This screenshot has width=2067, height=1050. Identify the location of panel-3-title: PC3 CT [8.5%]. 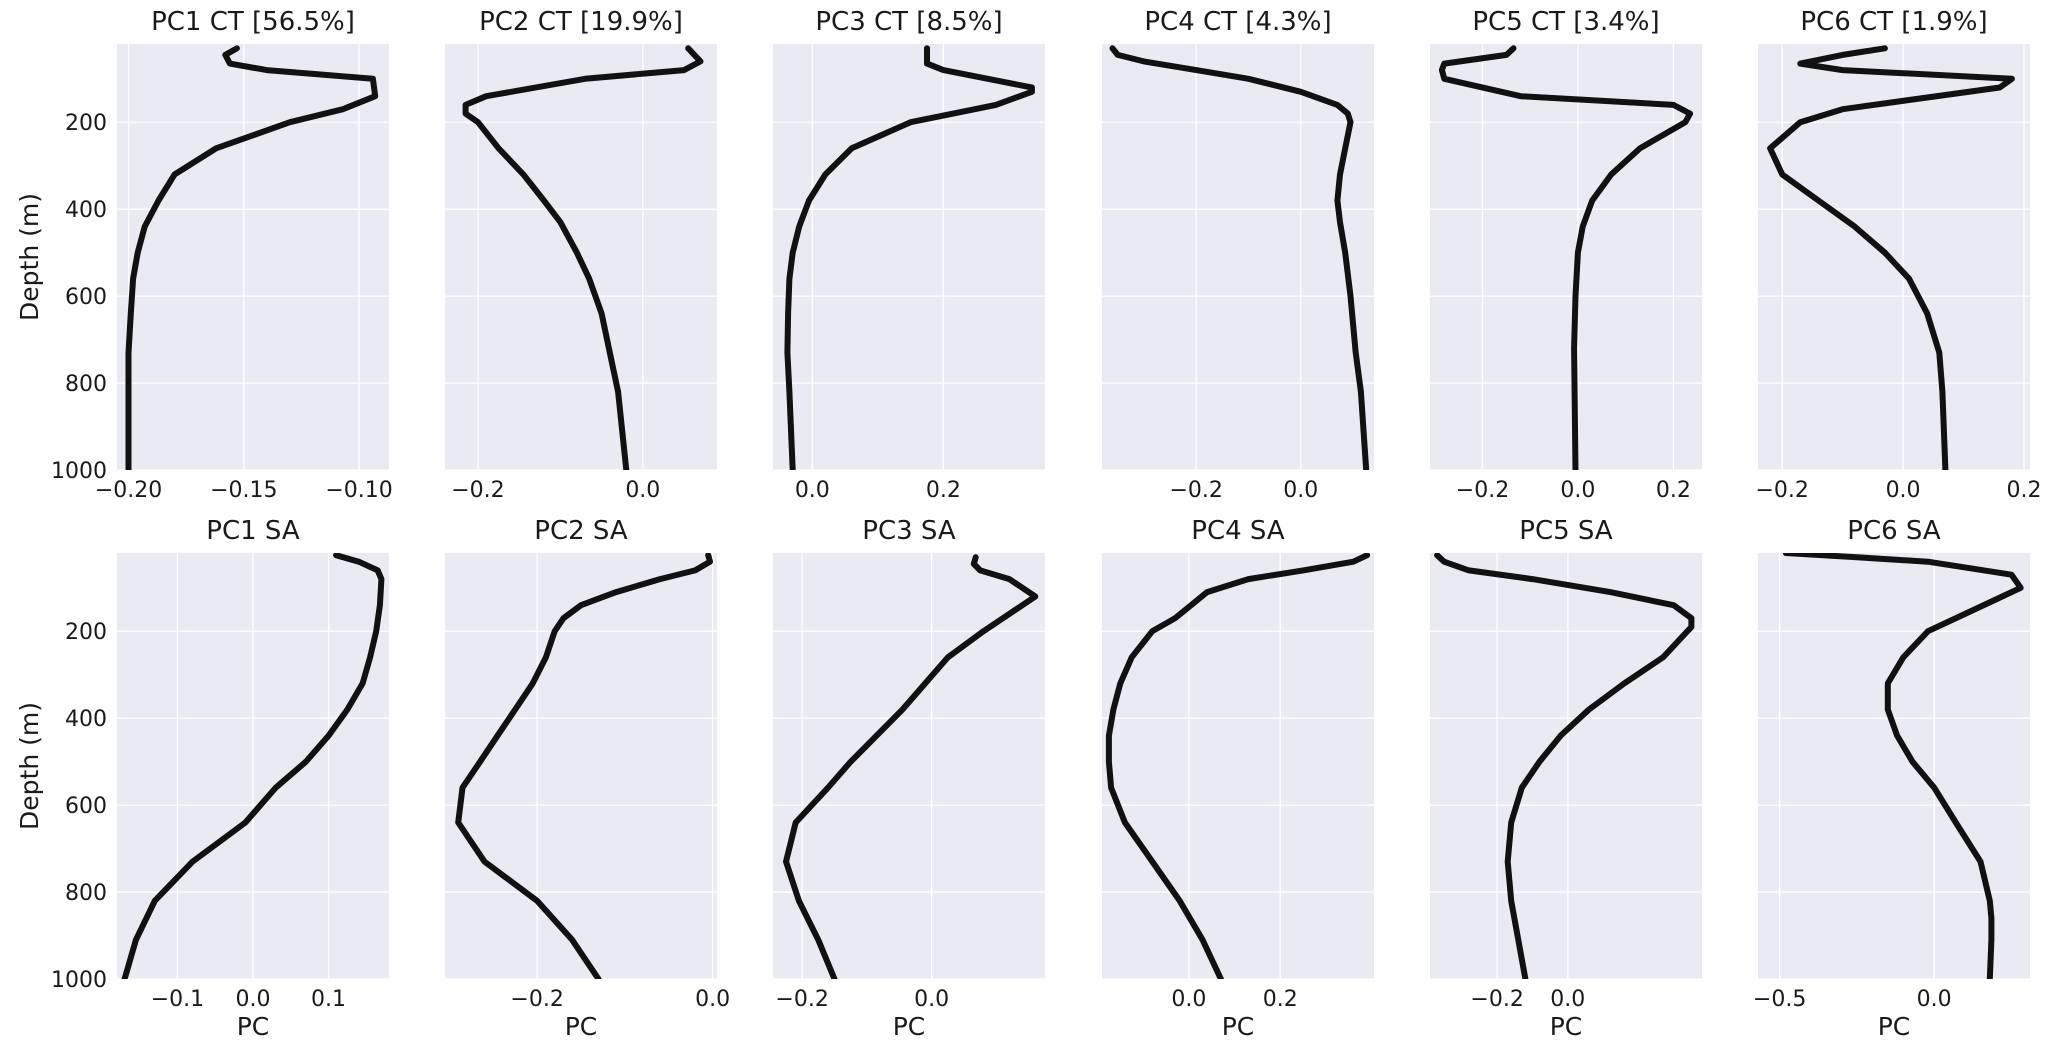
(908, 22).